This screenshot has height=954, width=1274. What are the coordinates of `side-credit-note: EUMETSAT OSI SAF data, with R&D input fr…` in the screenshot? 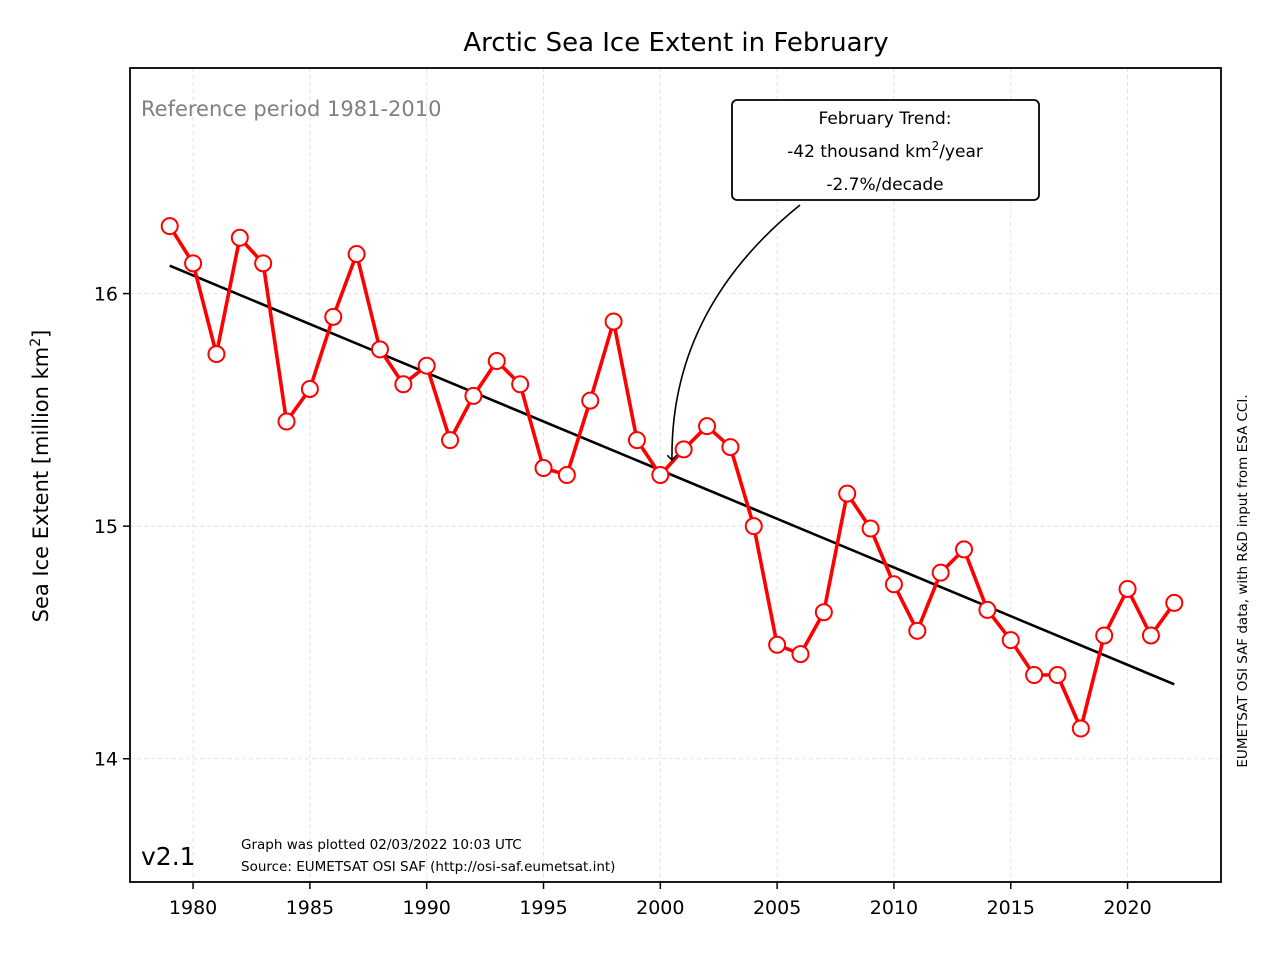 It's located at (1243, 580).